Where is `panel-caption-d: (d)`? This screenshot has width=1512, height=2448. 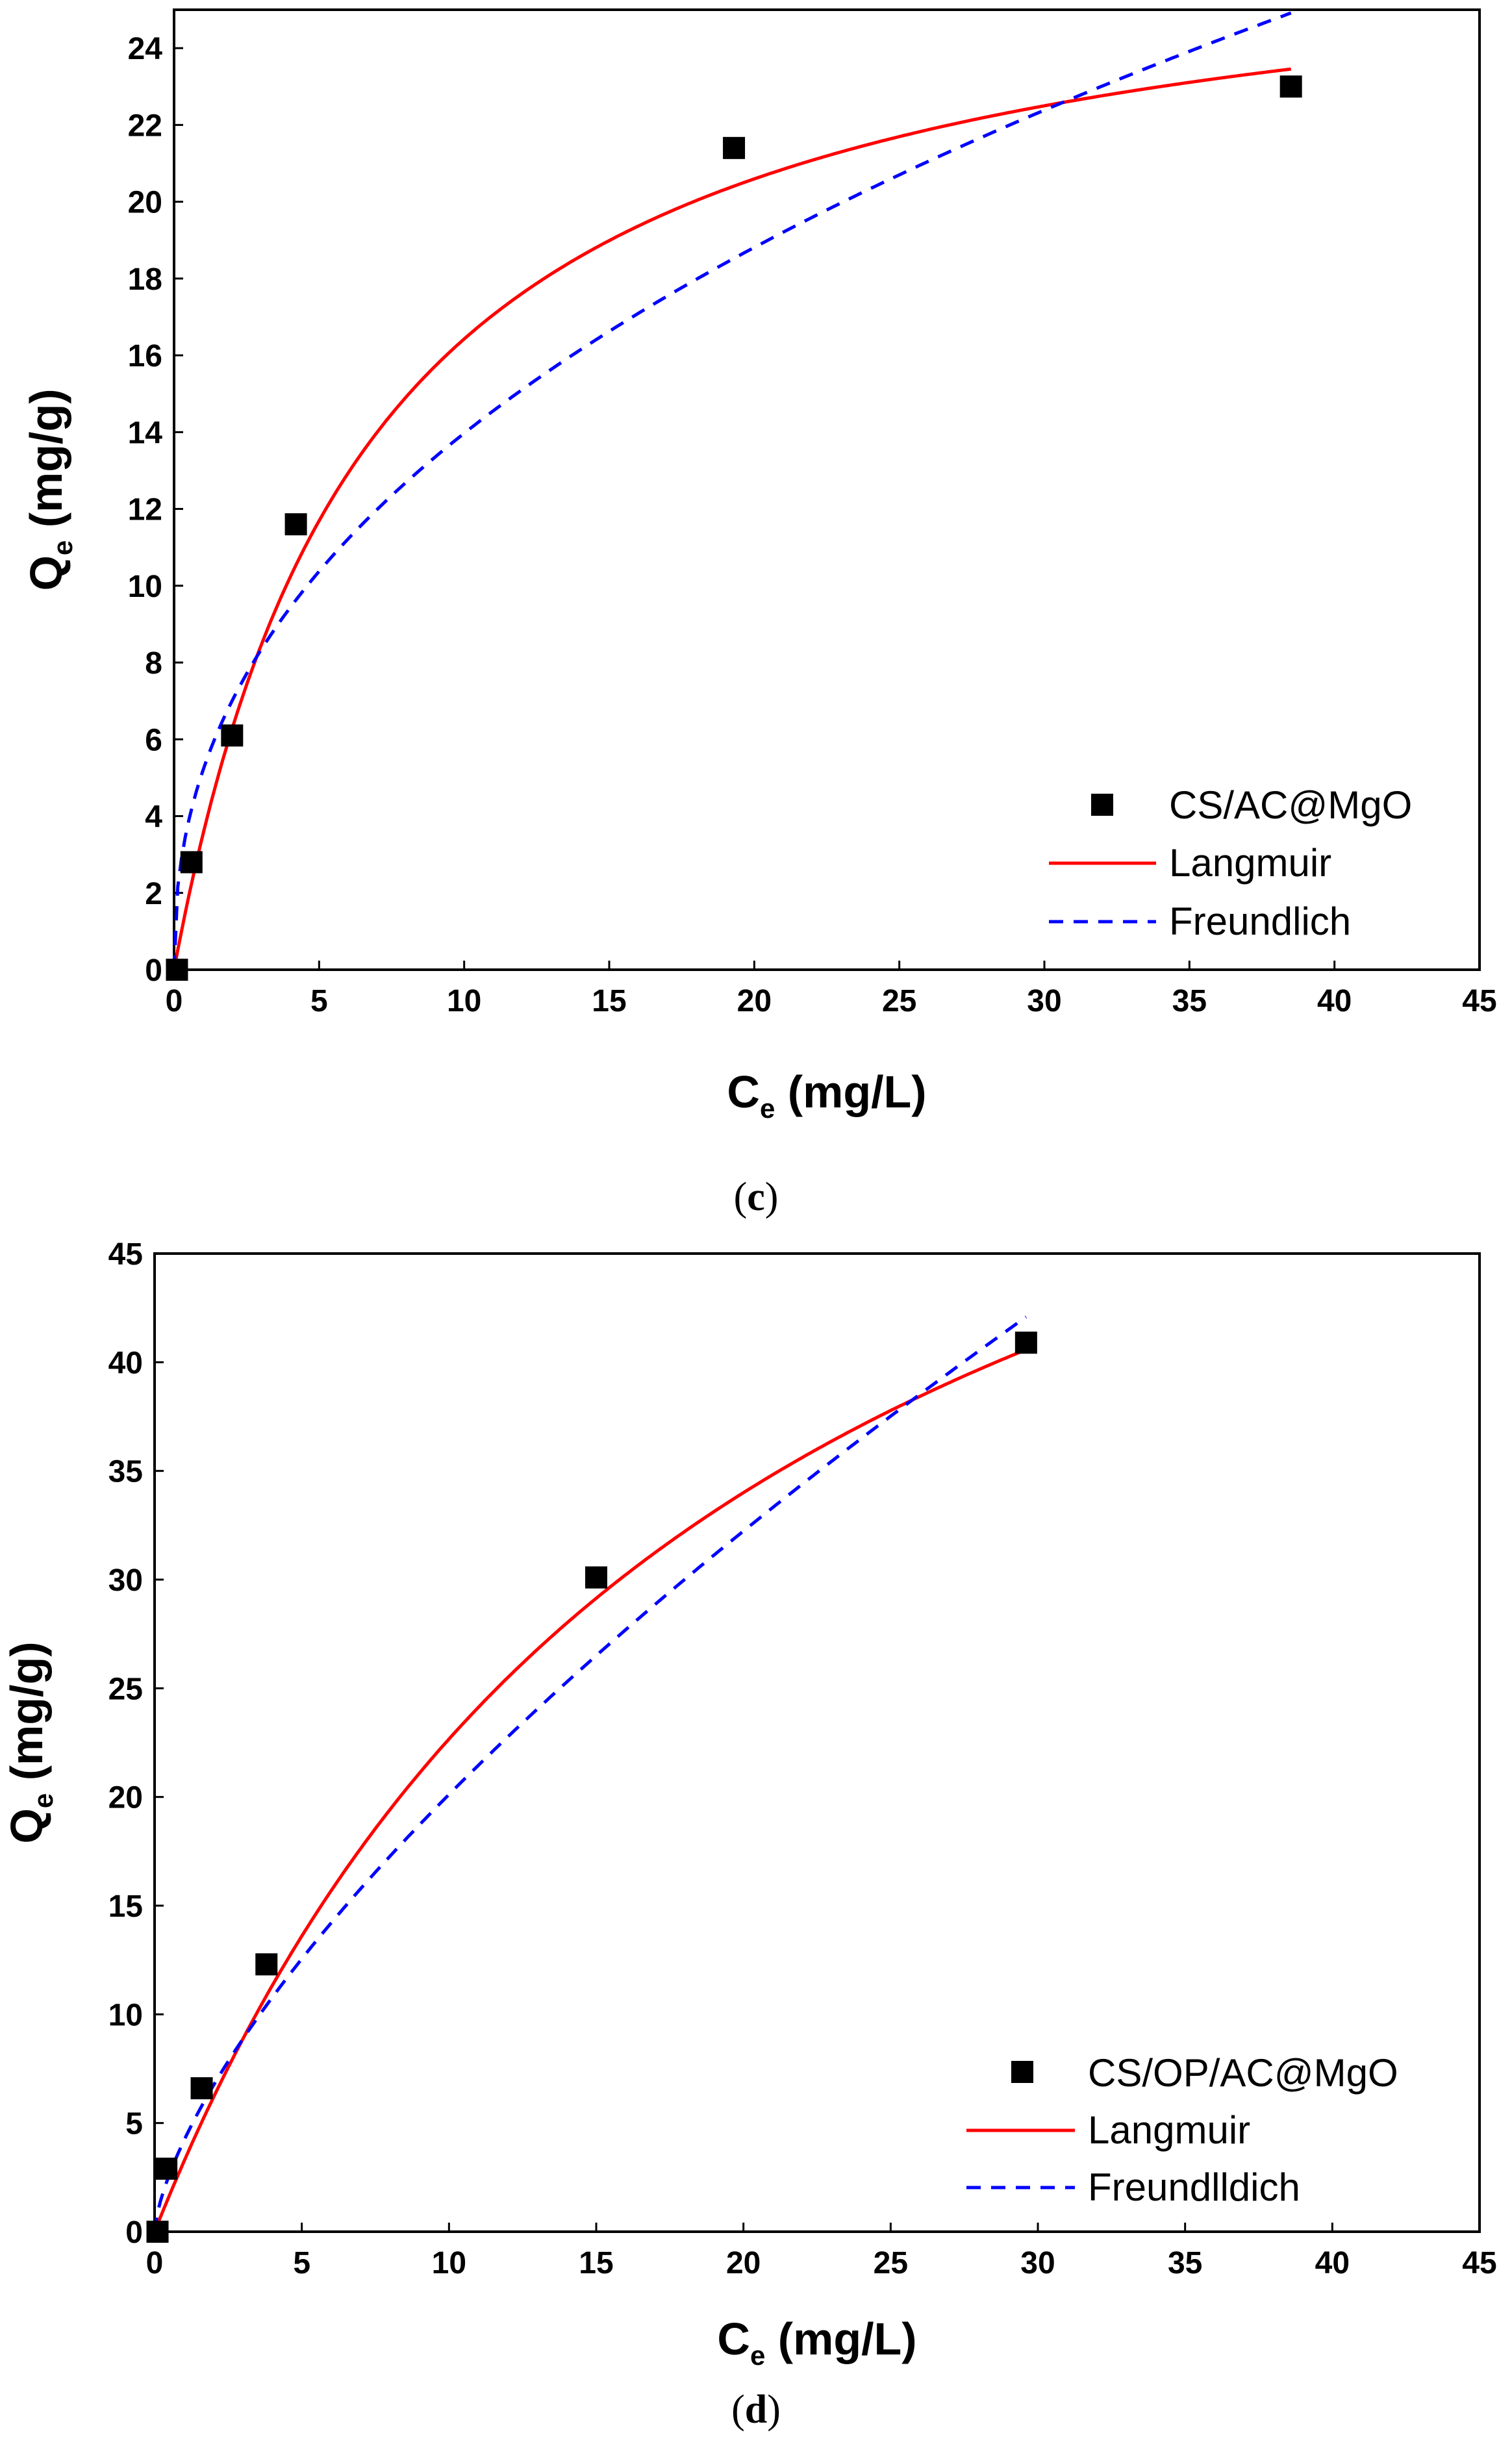
panel-caption-d: (d) is located at coordinates (756, 2410).